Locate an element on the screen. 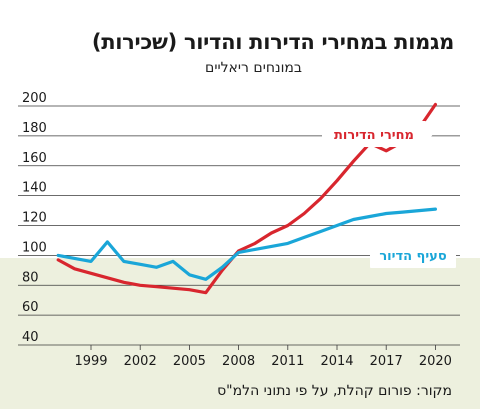 This screenshot has height=409, width=480. series-label-text: סעיף הדיור is located at coordinates (412, 256).